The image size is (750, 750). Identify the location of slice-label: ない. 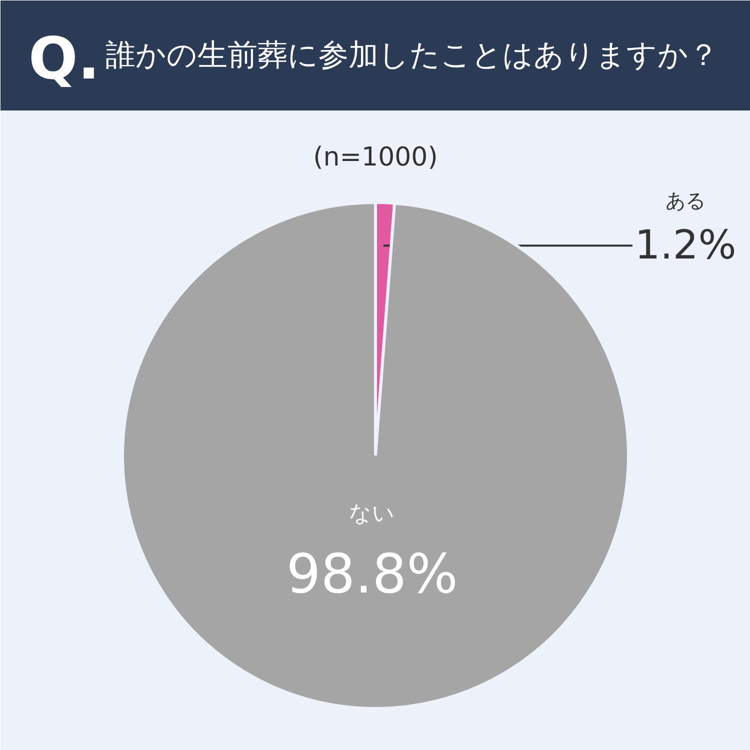
(372, 513).